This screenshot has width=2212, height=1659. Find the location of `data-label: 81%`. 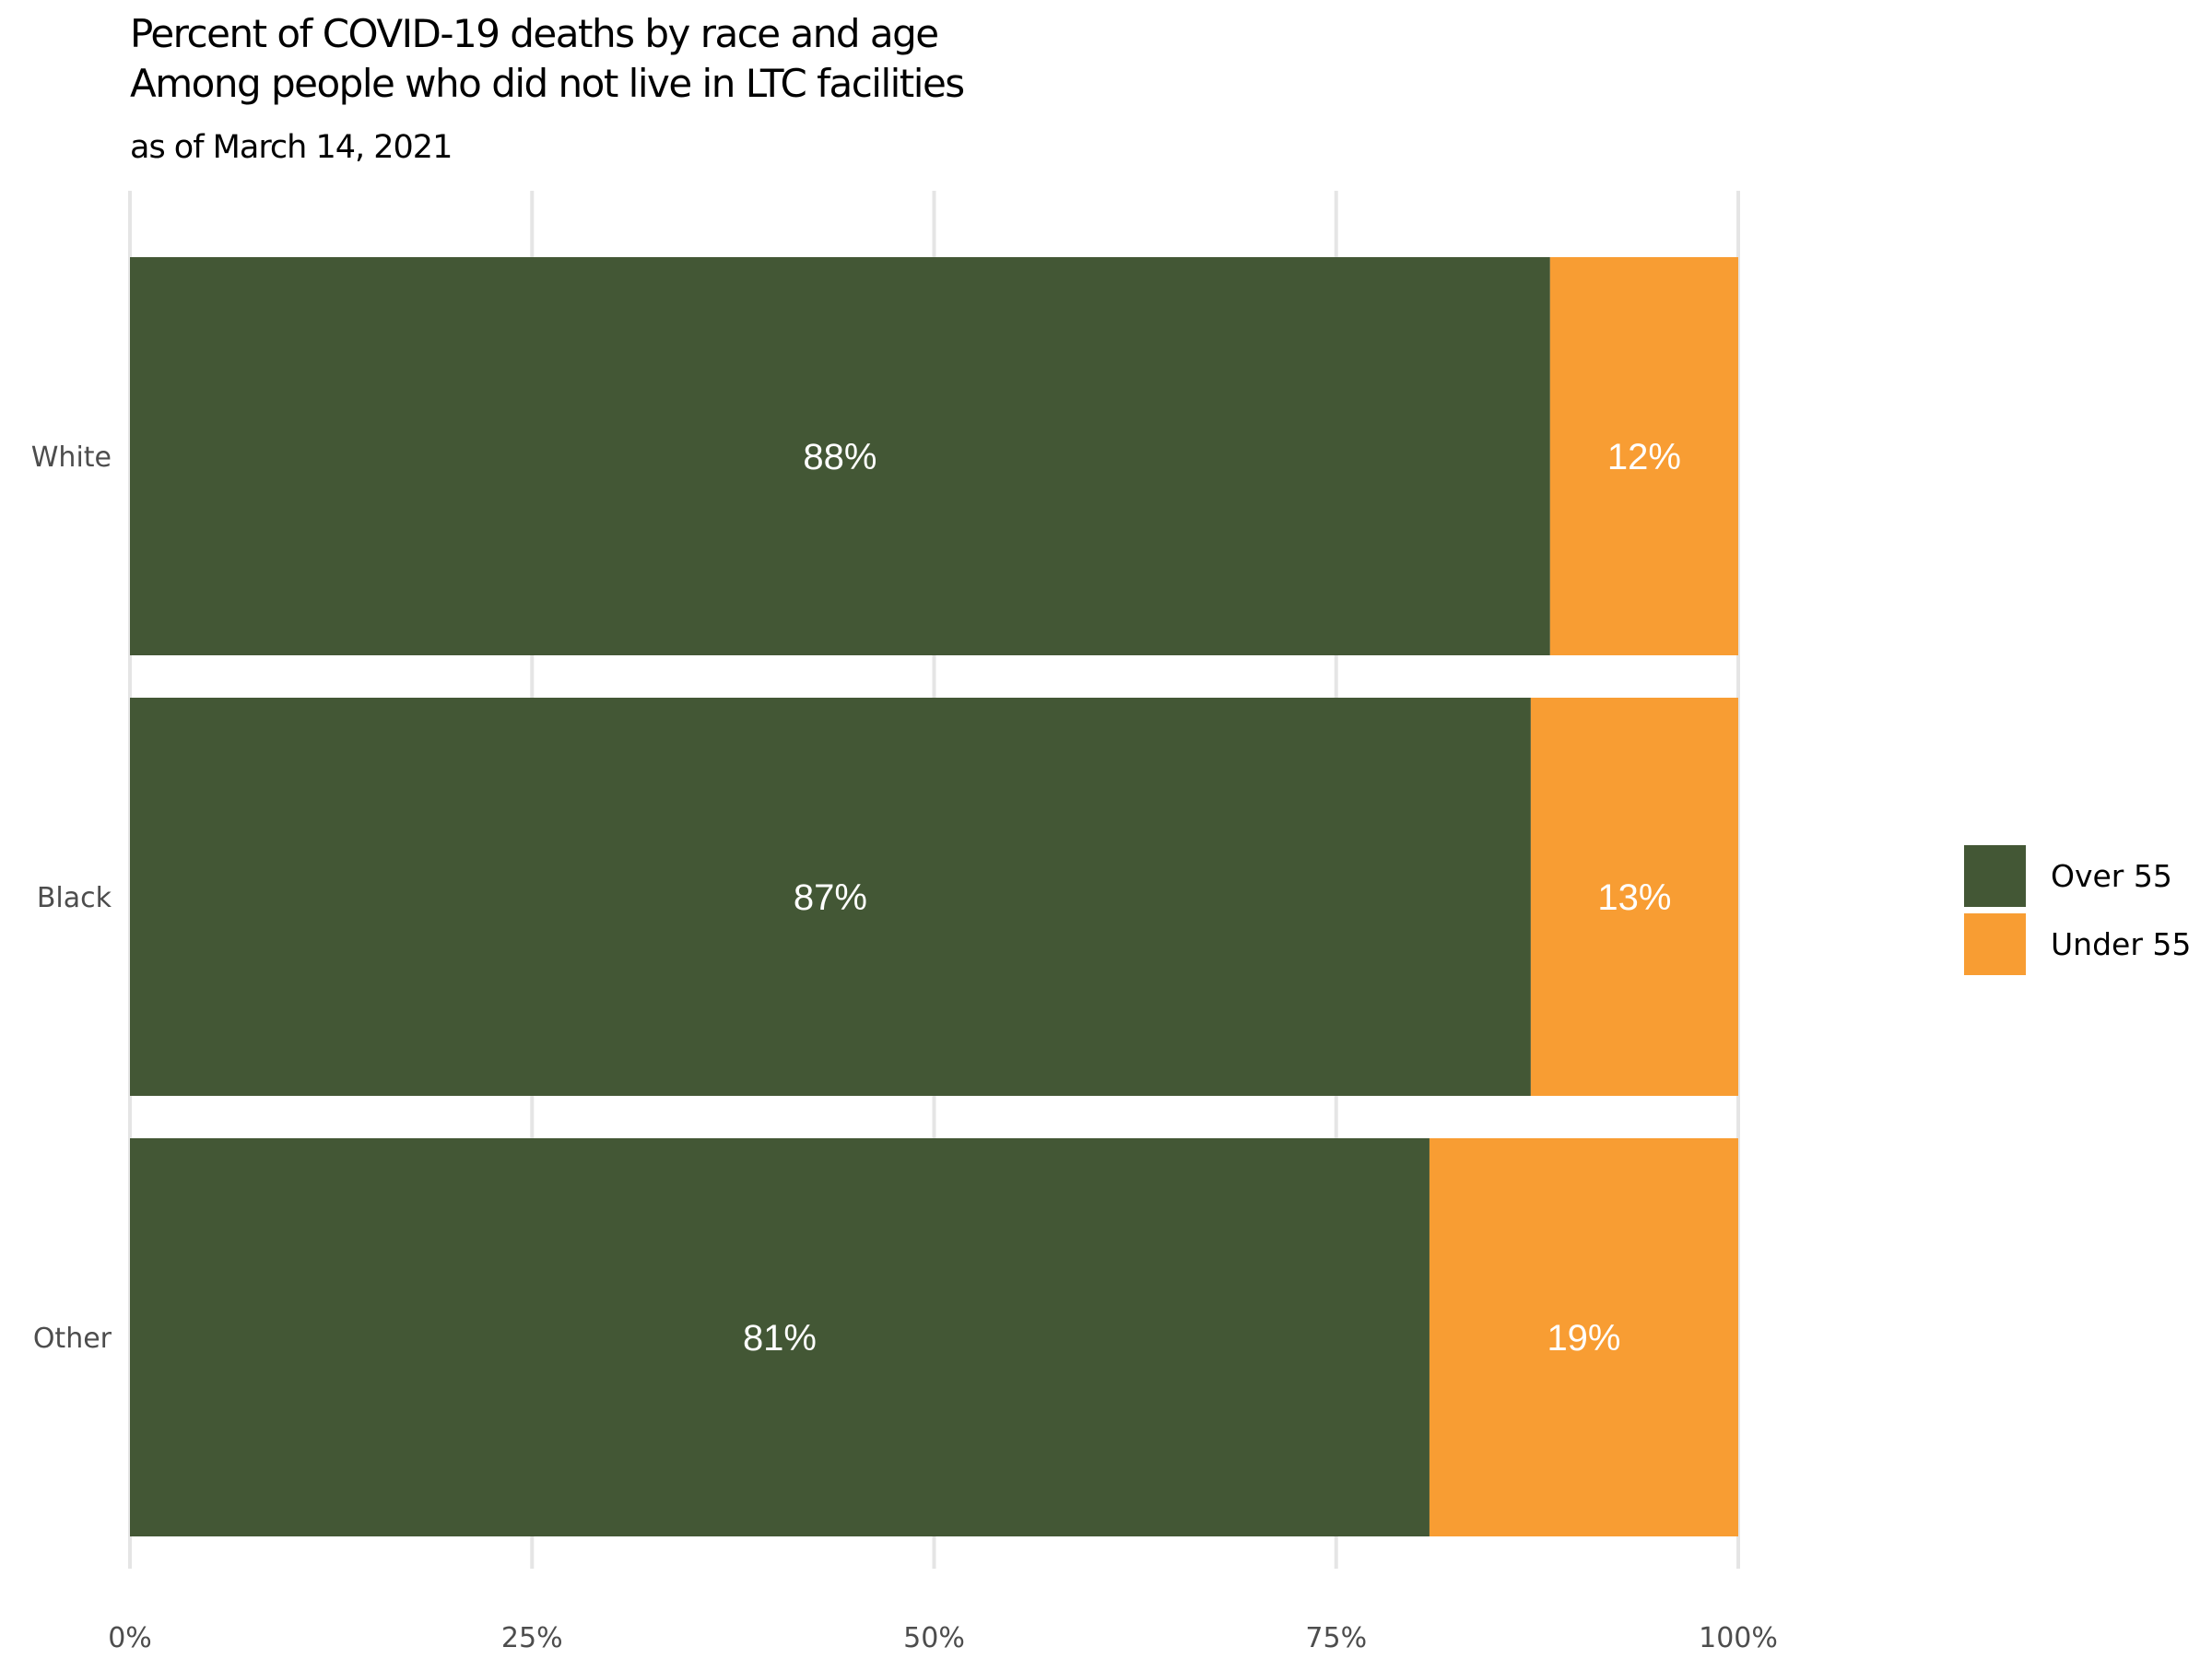

data-label: 81% is located at coordinates (780, 1338).